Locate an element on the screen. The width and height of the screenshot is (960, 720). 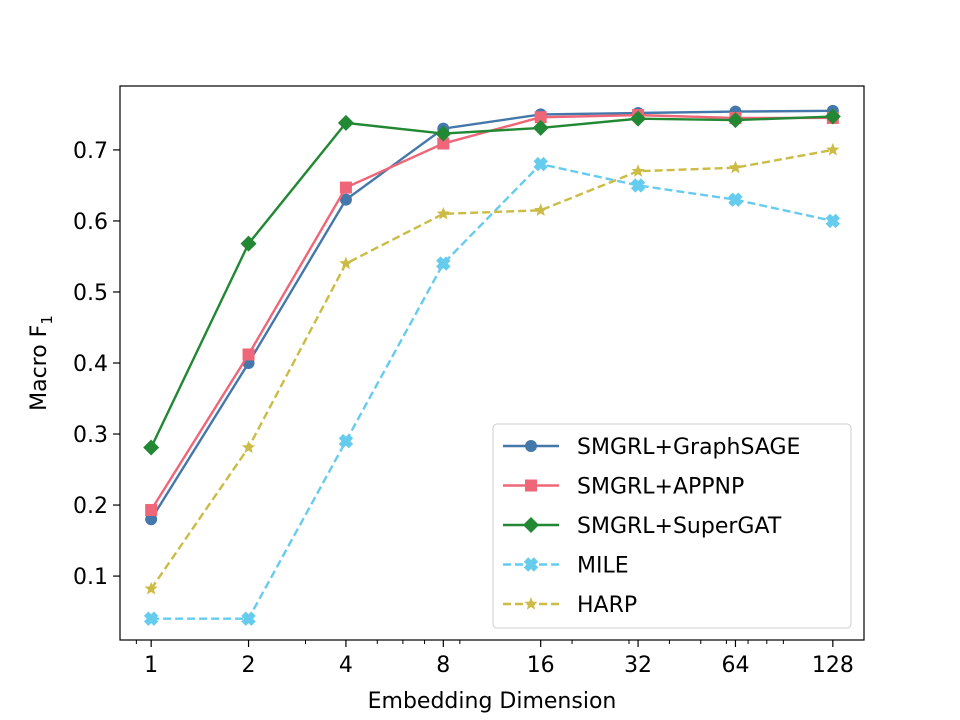
legend-item: SMGRL+GraphSAGE is located at coordinates (651, 447).